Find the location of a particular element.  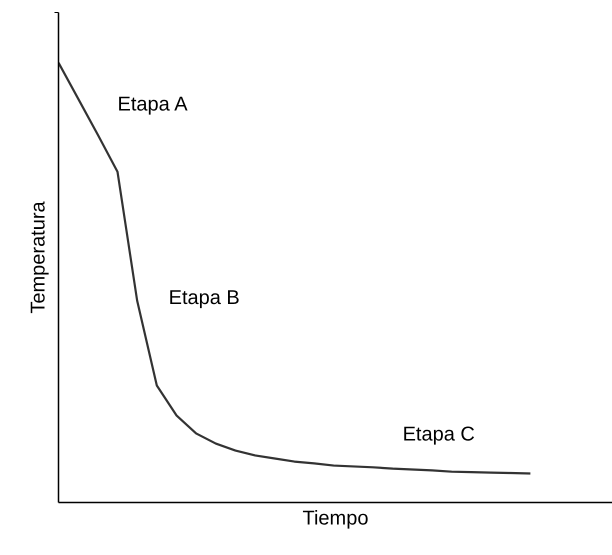

annotation: Etapa C is located at coordinates (438, 434).